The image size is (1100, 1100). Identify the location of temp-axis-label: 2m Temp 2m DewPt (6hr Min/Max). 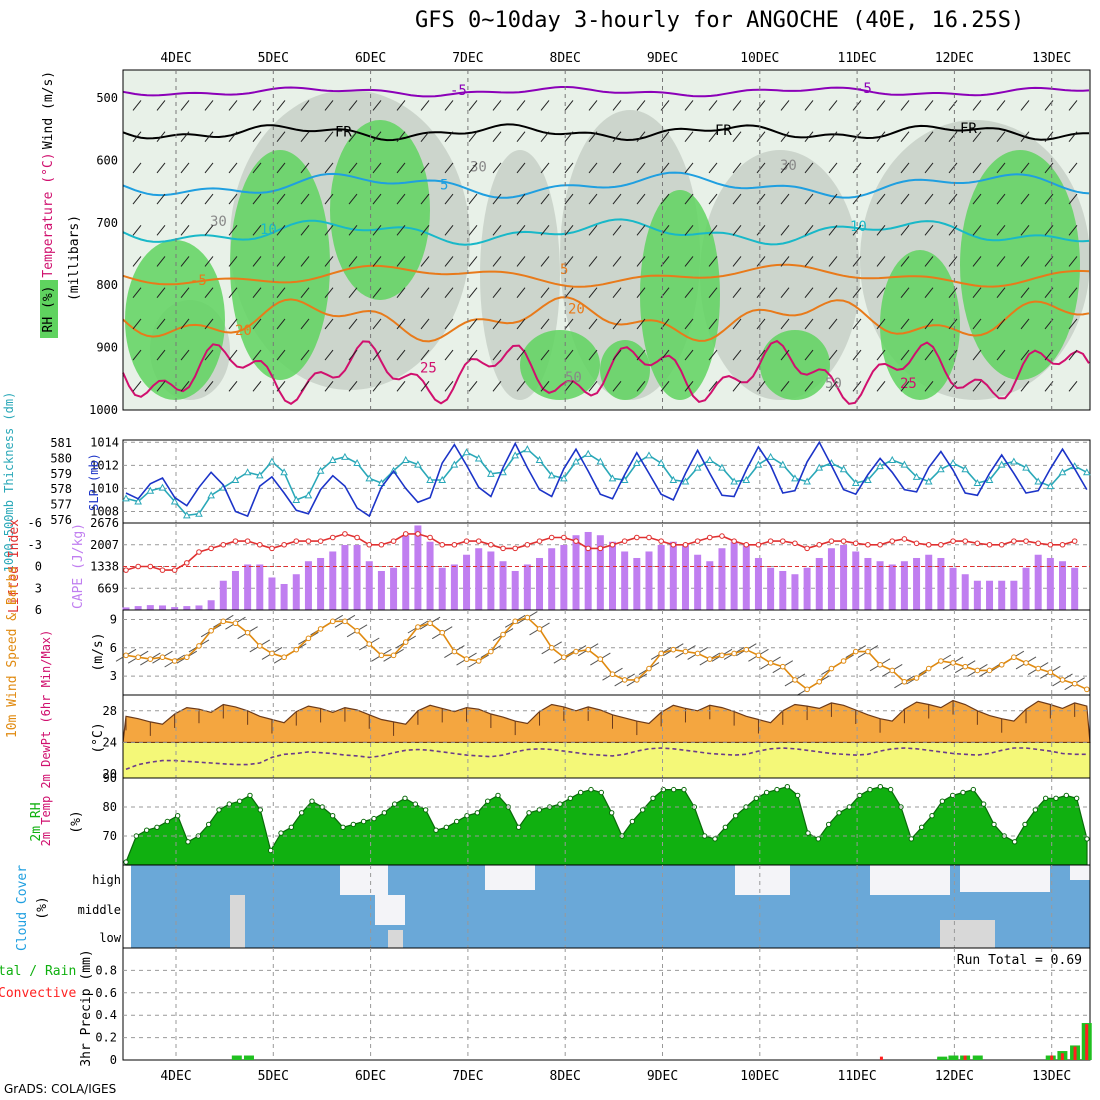
(46, 738).